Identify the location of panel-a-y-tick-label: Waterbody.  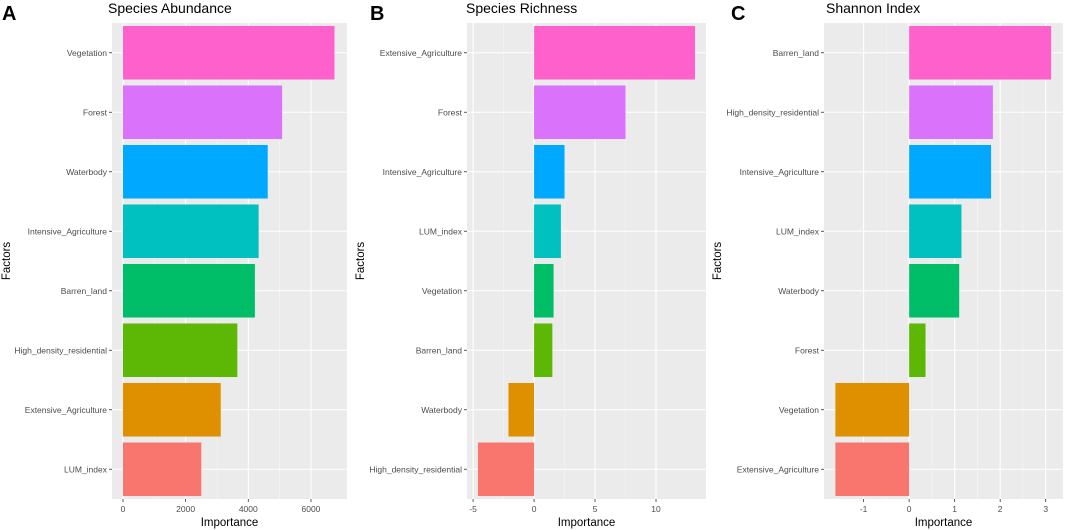
(87, 172).